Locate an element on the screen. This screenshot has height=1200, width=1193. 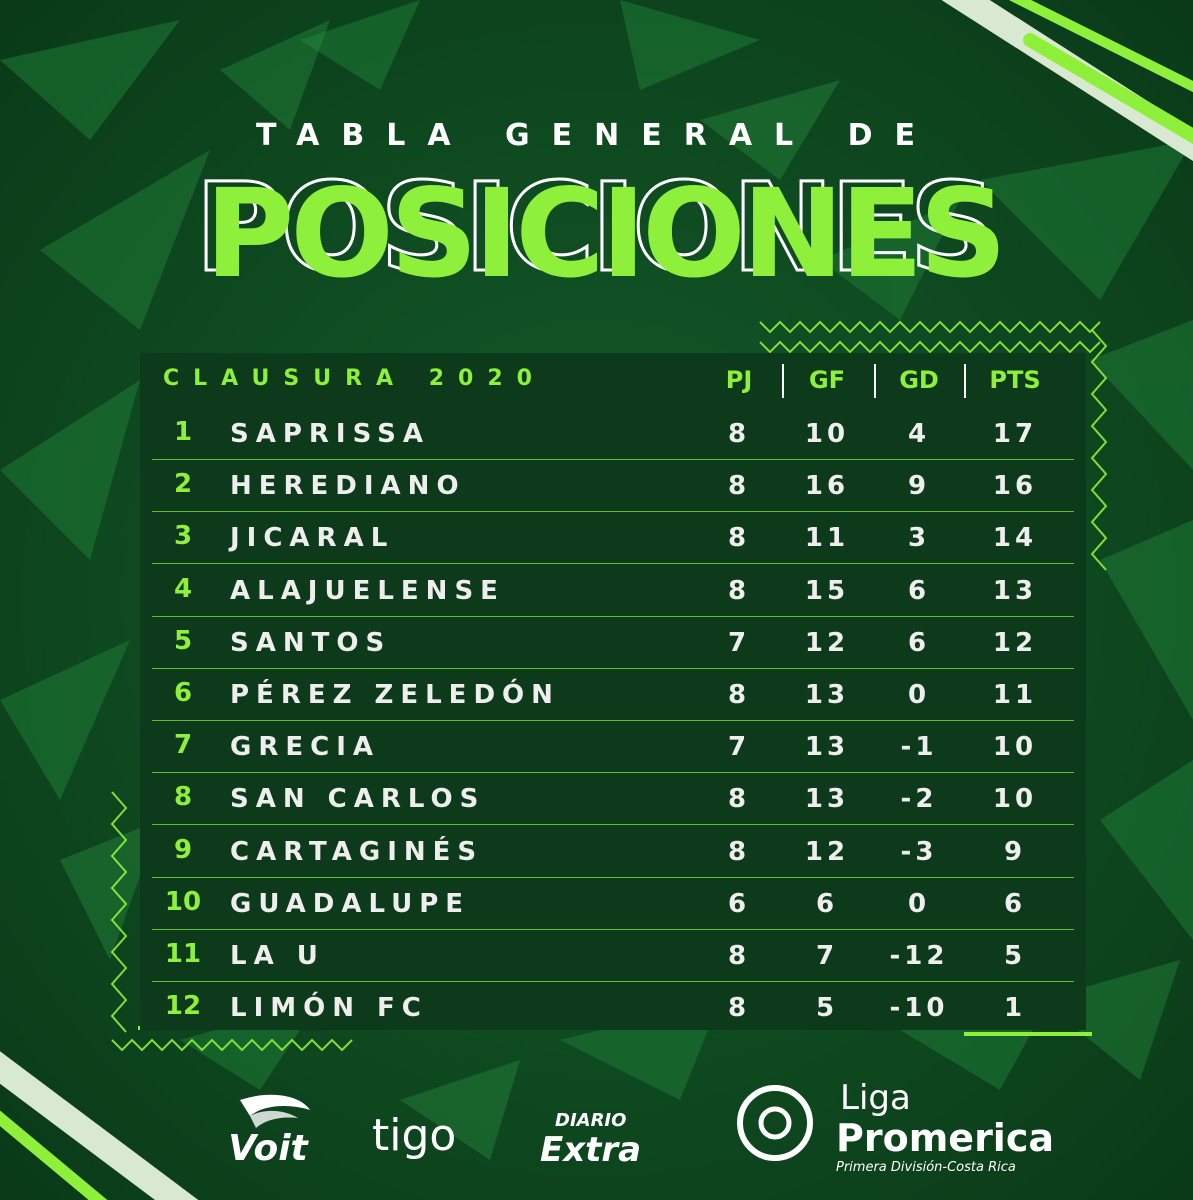
rank-cell: 10 is located at coordinates (183, 901).